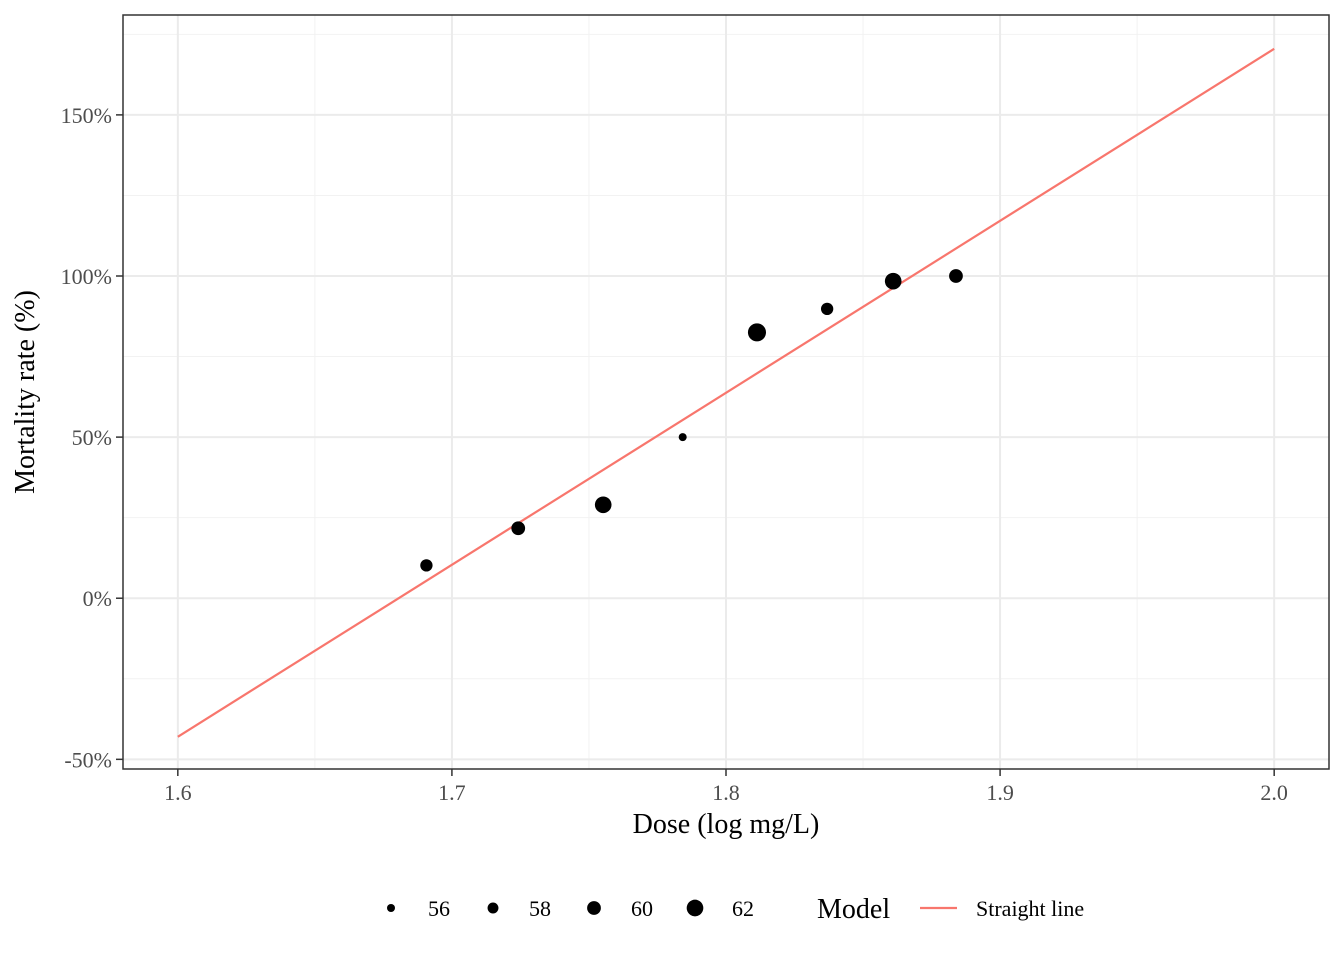 This screenshot has height=965, width=1344. What do you see at coordinates (540, 908) in the screenshot?
I see `size-legend-label: 58` at bounding box center [540, 908].